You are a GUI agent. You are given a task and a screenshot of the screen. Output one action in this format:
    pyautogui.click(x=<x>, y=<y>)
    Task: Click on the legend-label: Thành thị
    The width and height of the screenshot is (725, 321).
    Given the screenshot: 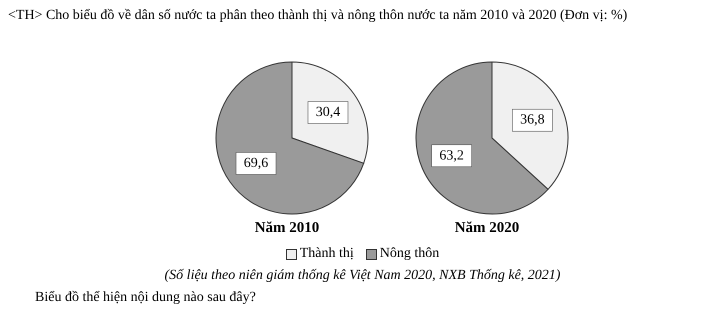 What is the action you would take?
    pyautogui.click(x=326, y=254)
    